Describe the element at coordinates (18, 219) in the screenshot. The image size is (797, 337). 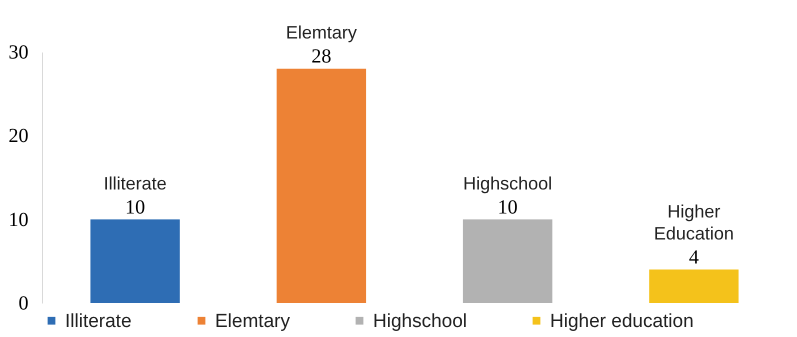
I see `y-tick-label: 10` at that location.